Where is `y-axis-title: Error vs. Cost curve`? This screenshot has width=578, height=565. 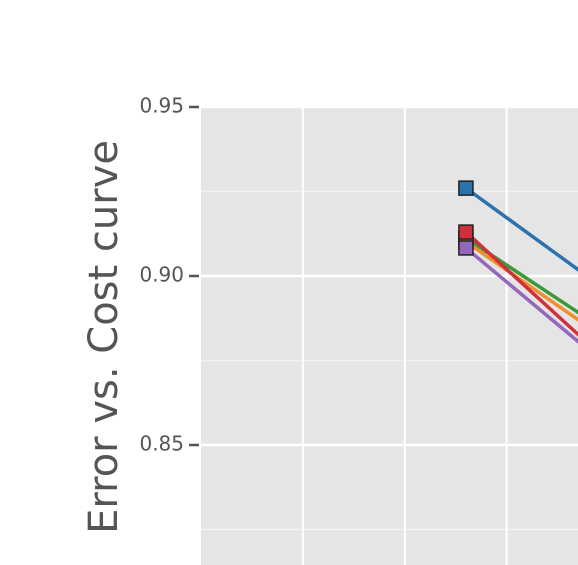 y-axis-title: Error vs. Cost curve is located at coordinates (104, 337).